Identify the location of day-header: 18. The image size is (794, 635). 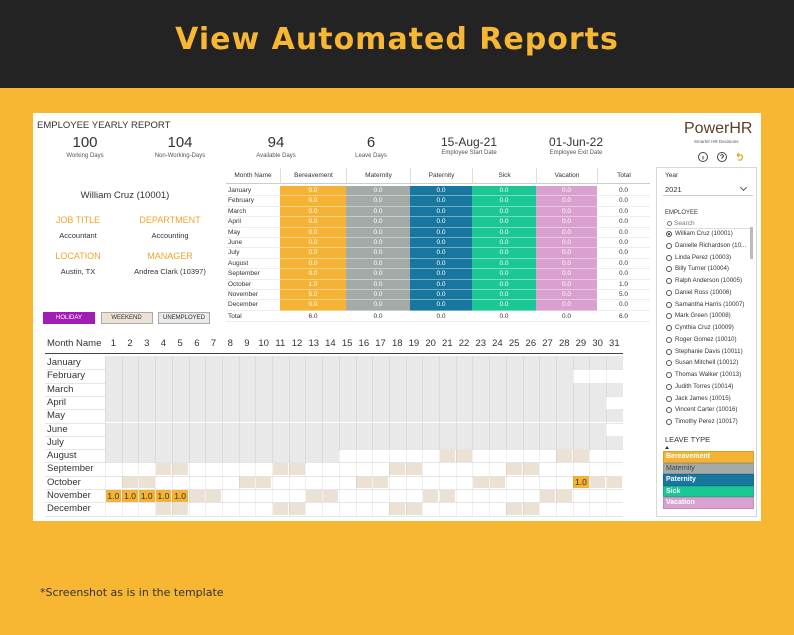
(397, 343).